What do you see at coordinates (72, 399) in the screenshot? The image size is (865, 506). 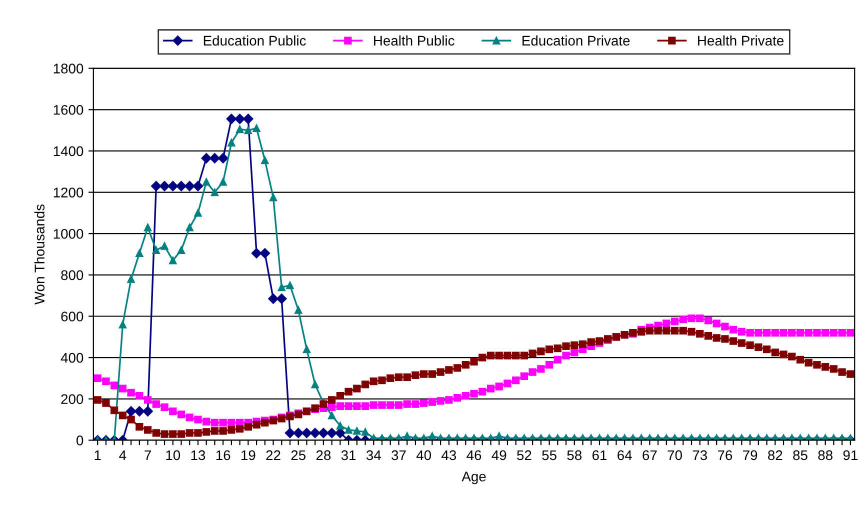 I see `y-tick-label: 200` at bounding box center [72, 399].